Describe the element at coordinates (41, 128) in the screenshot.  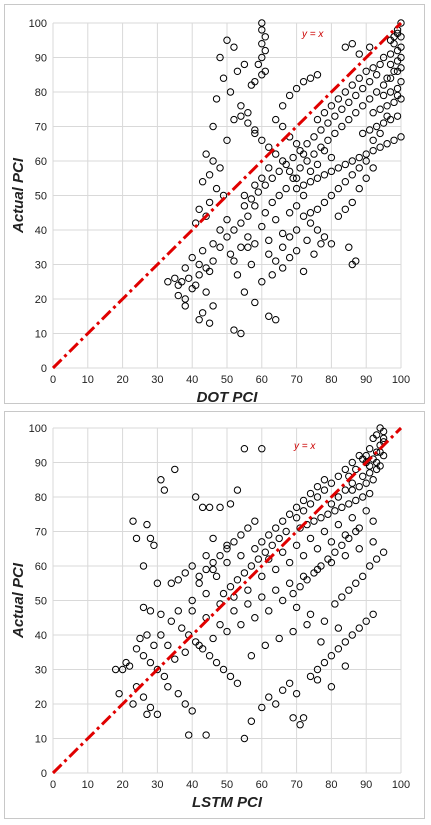
I see `y-tick-label: 70` at that location.